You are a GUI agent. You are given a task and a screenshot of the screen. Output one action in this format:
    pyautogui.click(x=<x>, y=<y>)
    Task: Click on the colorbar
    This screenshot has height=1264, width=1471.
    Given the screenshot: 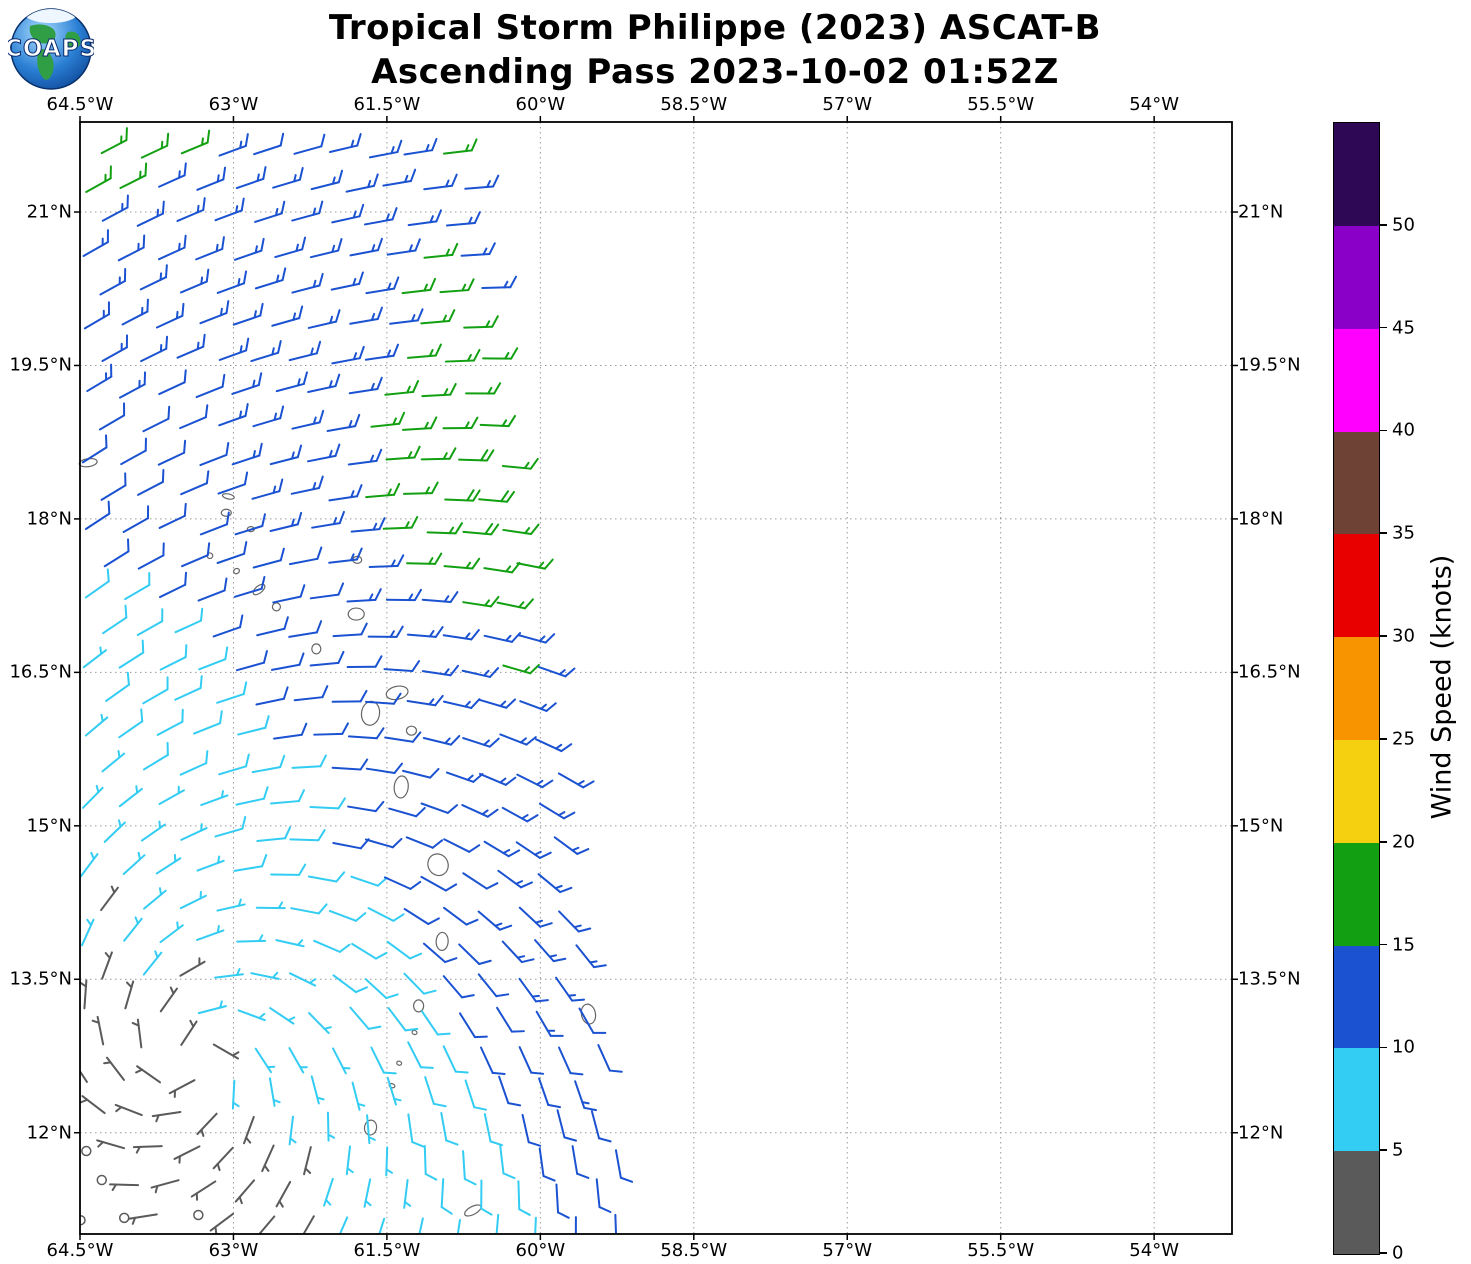 What is the action you would take?
    pyautogui.click(x=1356, y=688)
    